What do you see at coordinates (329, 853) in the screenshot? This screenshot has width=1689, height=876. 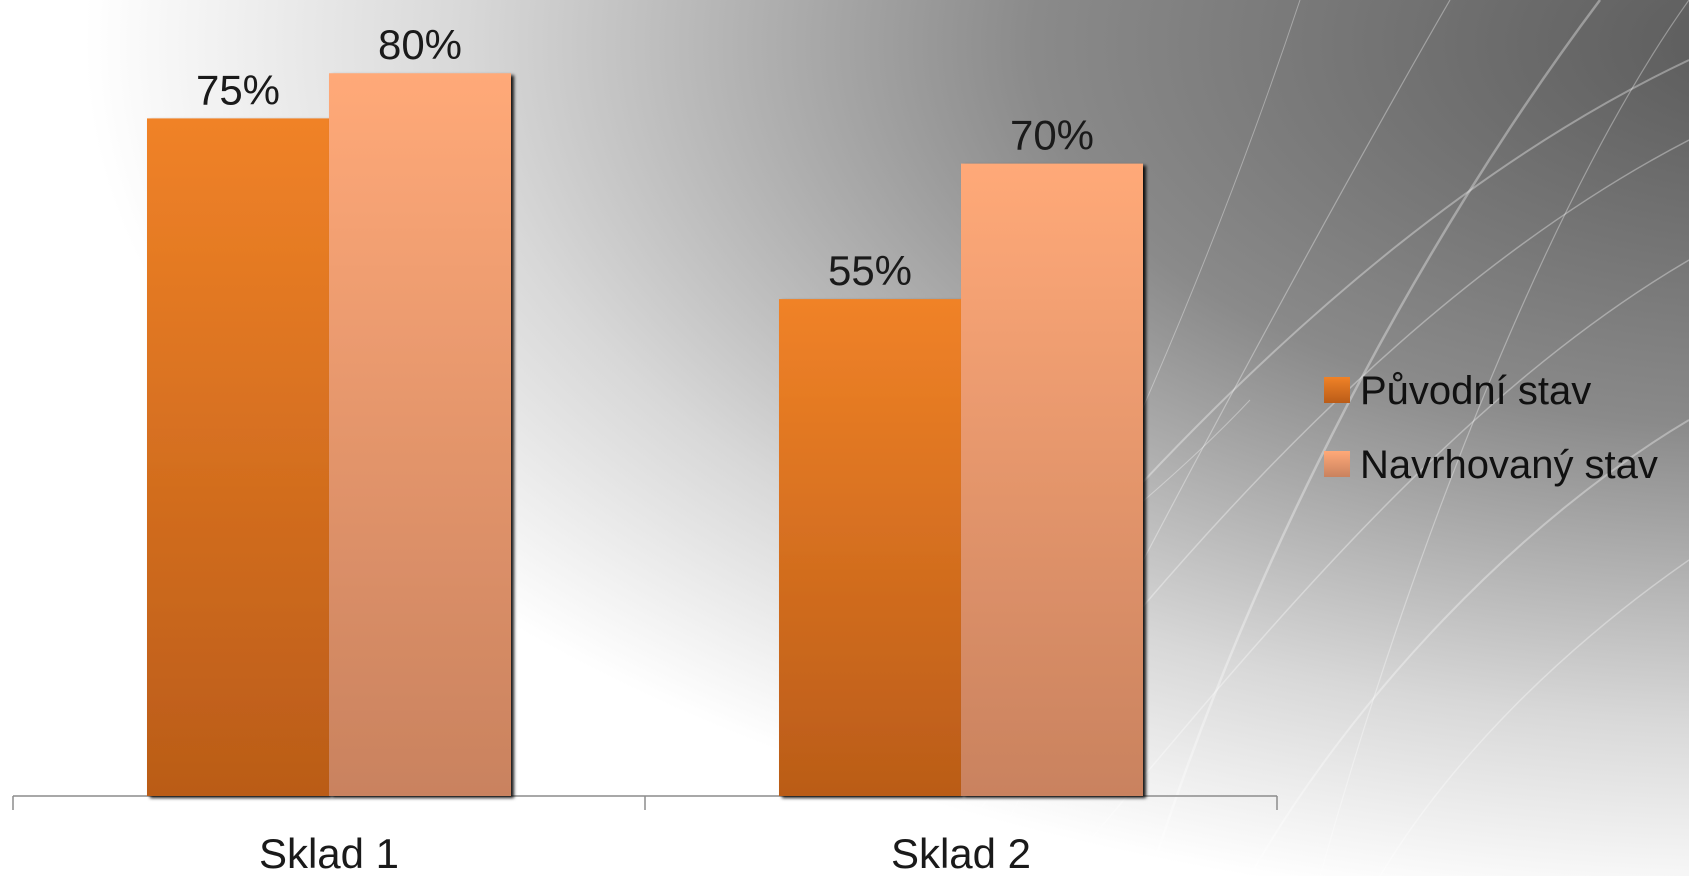 I see `category-label-1: Sklad 1` at bounding box center [329, 853].